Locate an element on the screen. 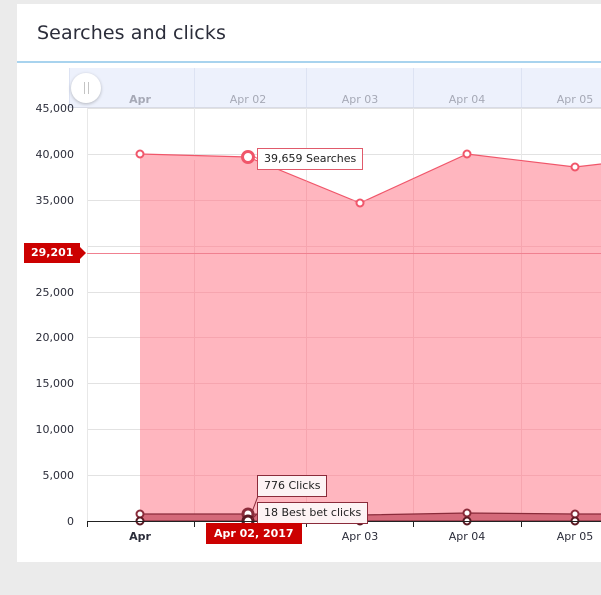  navigator-label: Apr 05 is located at coordinates (575, 99).